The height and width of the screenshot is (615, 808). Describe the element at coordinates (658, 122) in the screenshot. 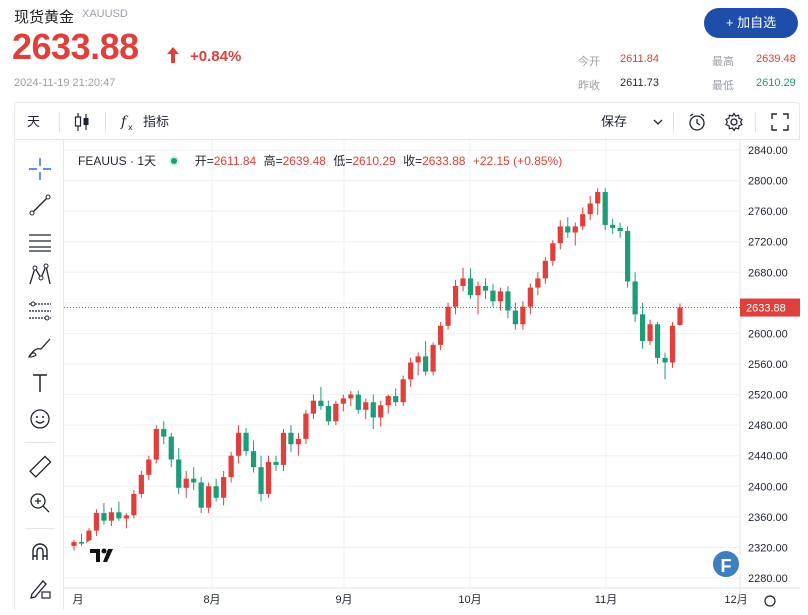

I see `chevron-down-icon` at that location.